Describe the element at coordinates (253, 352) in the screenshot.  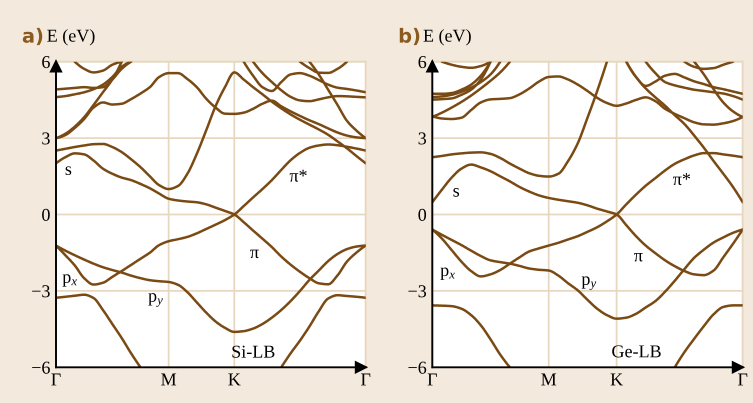
I see `annotation: Si-LB` at that location.